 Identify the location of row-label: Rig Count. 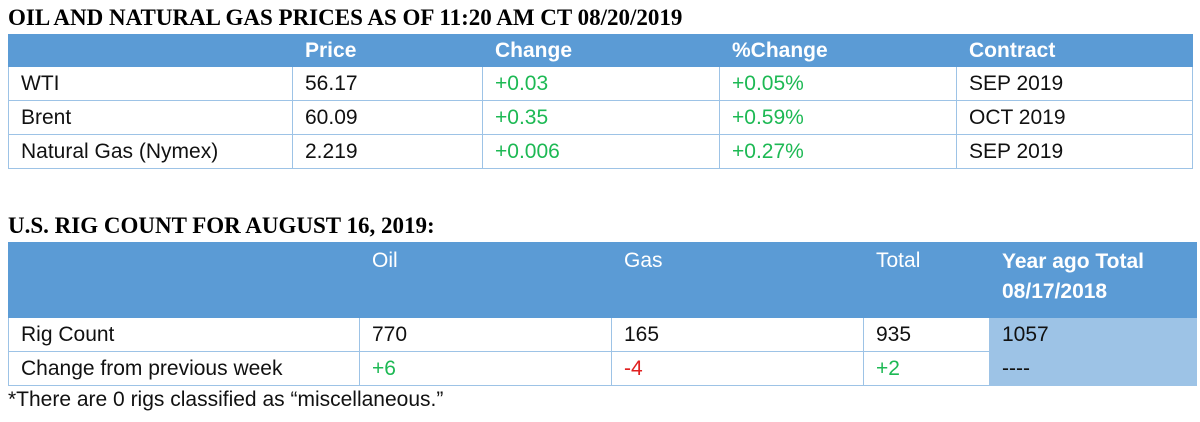
(184, 334).